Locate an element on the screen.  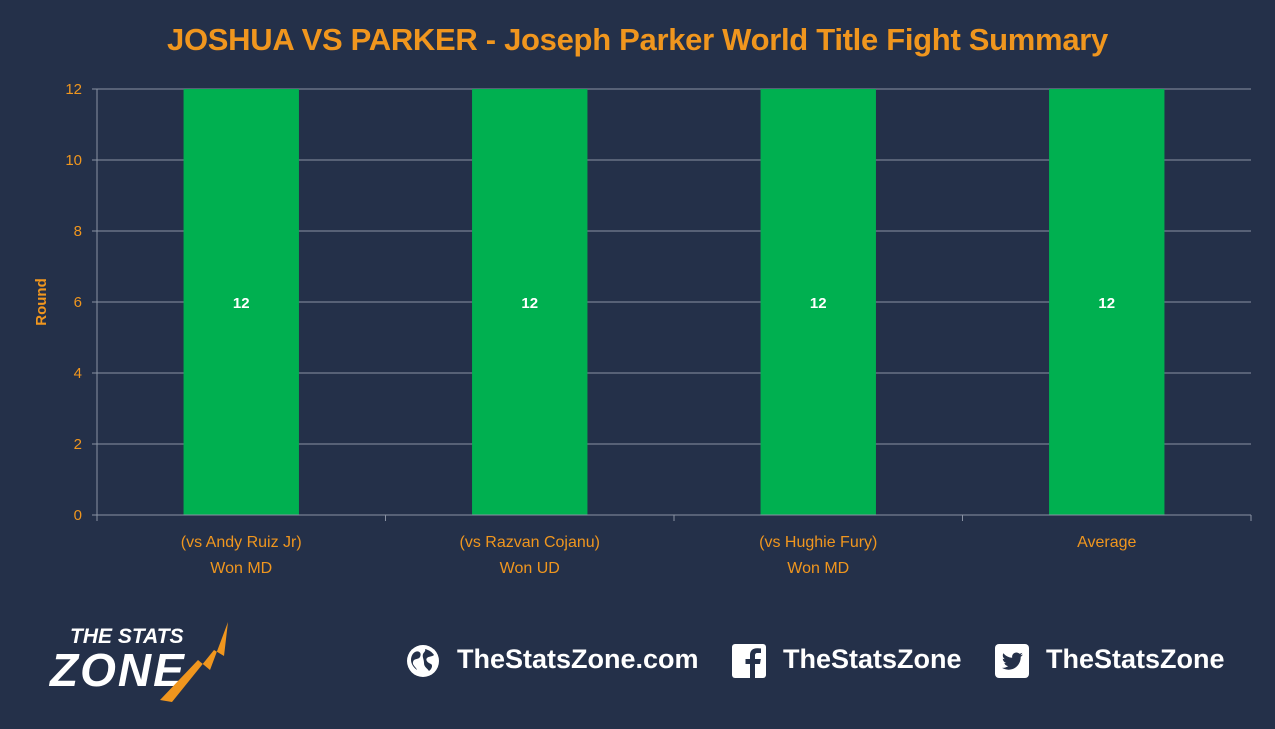
twitter-link: TheStatsZone is located at coordinates (1135, 659).